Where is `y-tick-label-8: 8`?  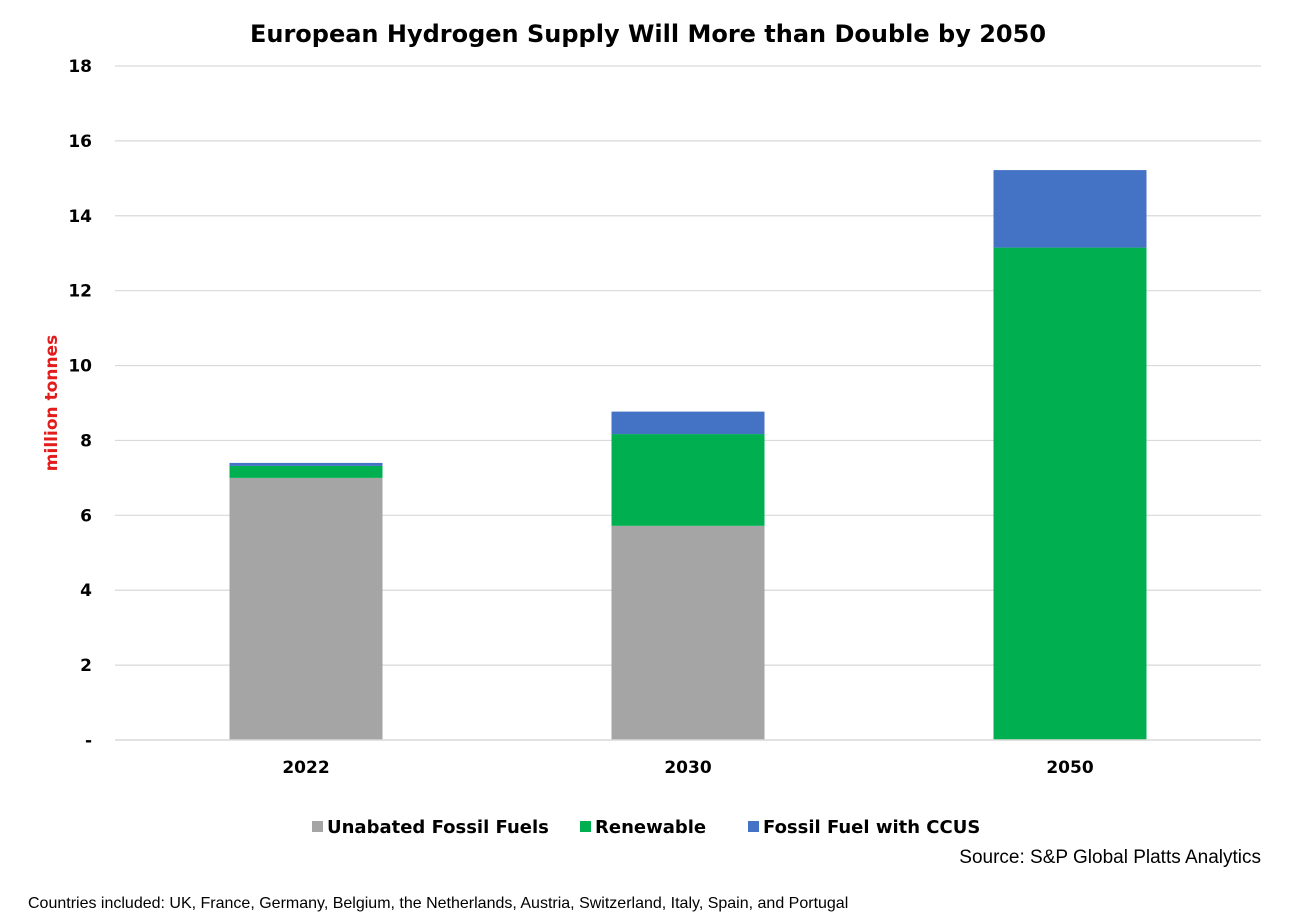
y-tick-label-8: 8 is located at coordinates (86, 441).